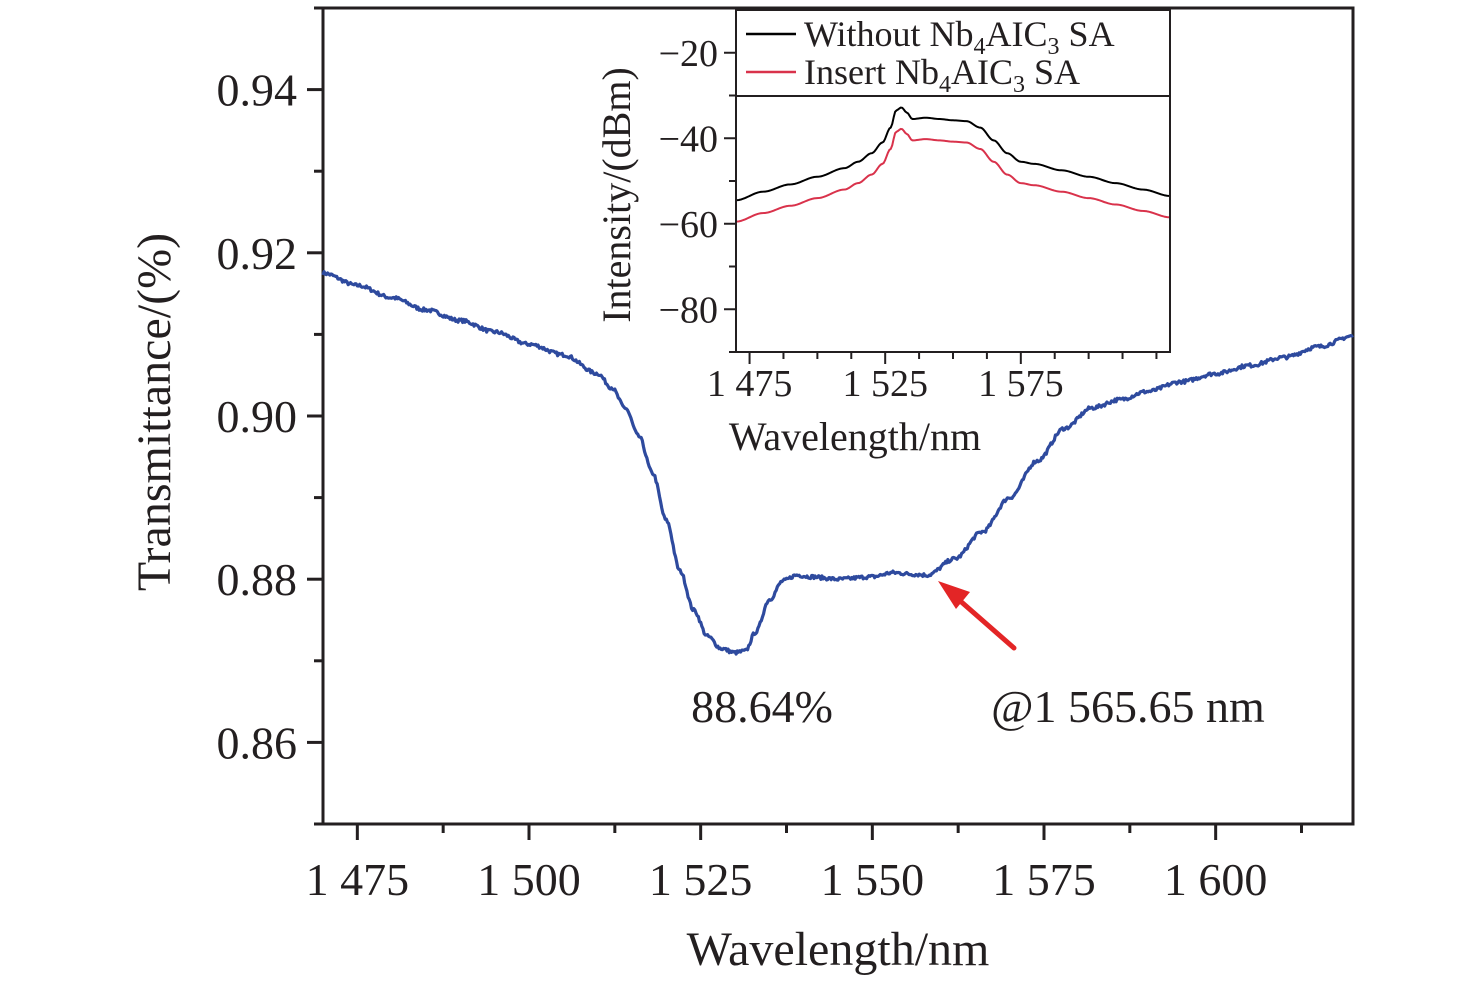 The width and height of the screenshot is (1476, 983). What do you see at coordinates (873, 879) in the screenshot?
I see `x-tick-label: 1 550` at bounding box center [873, 879].